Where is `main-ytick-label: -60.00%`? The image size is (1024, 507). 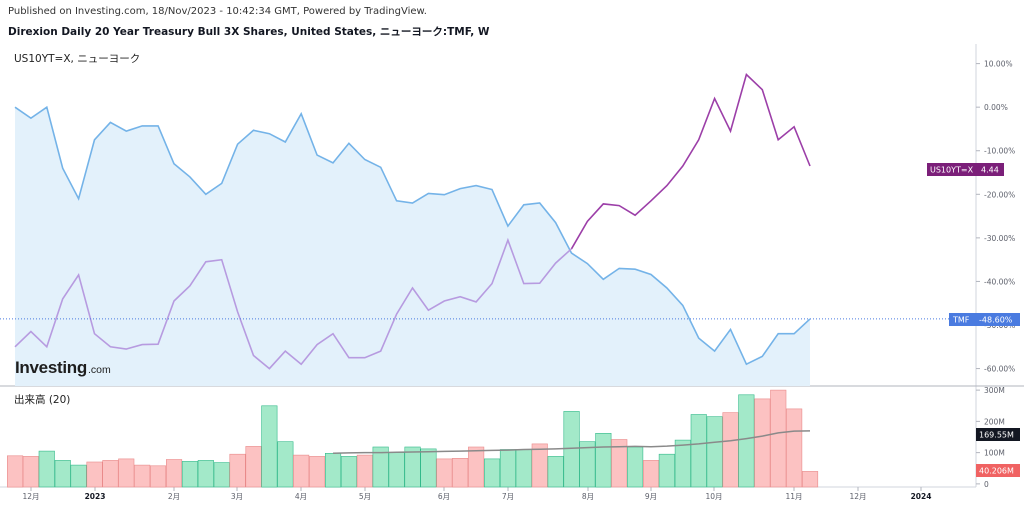
main-ytick-label: -60.00% is located at coordinates (999, 369).